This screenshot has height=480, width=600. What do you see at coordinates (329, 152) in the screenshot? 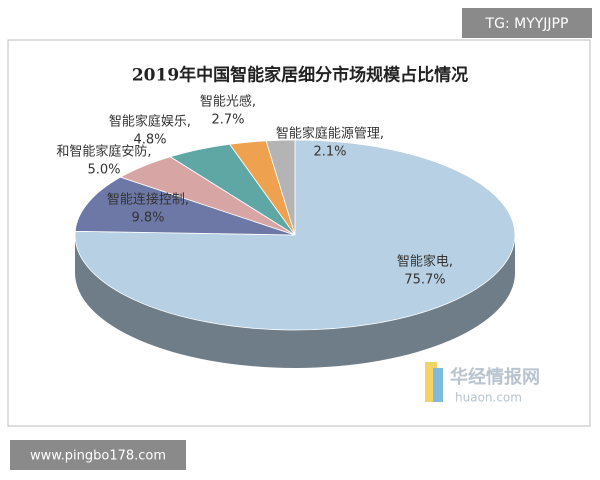
I see `value-label: 2.1%` at bounding box center [329, 152].